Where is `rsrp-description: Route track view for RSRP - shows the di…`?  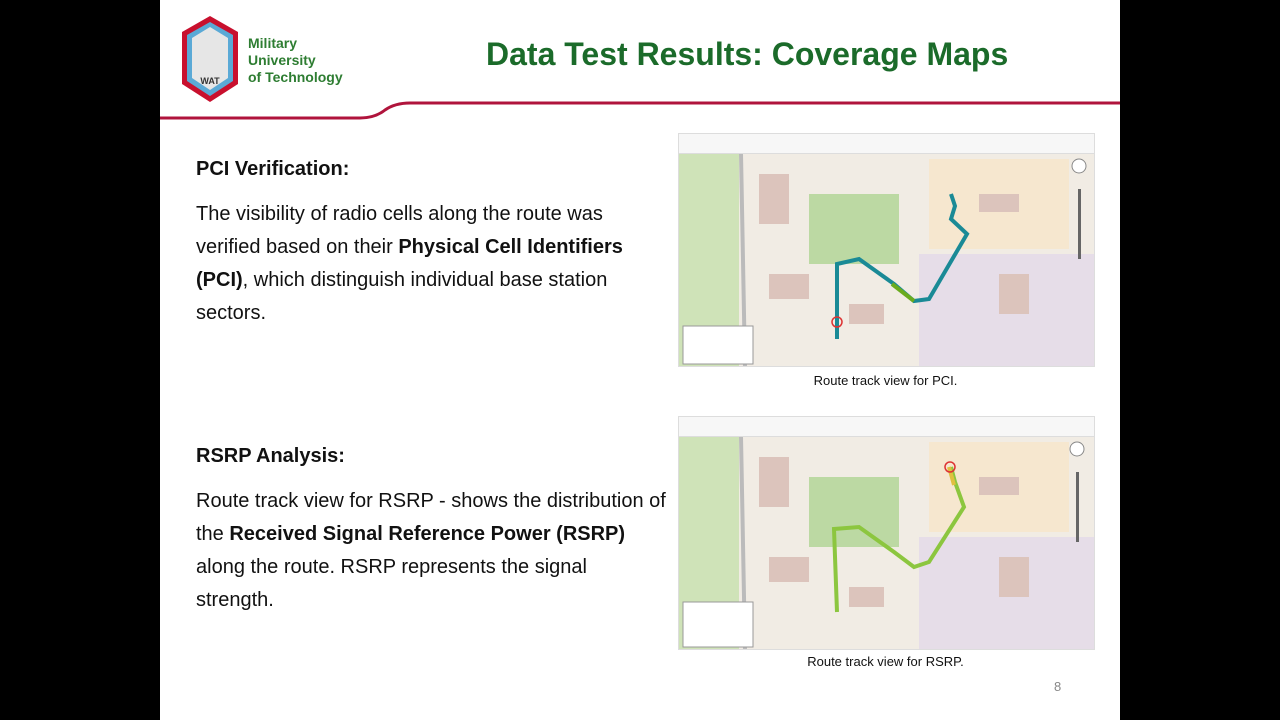
rsrp-description: Route track view for RSRP - shows the di… is located at coordinates (431, 550).